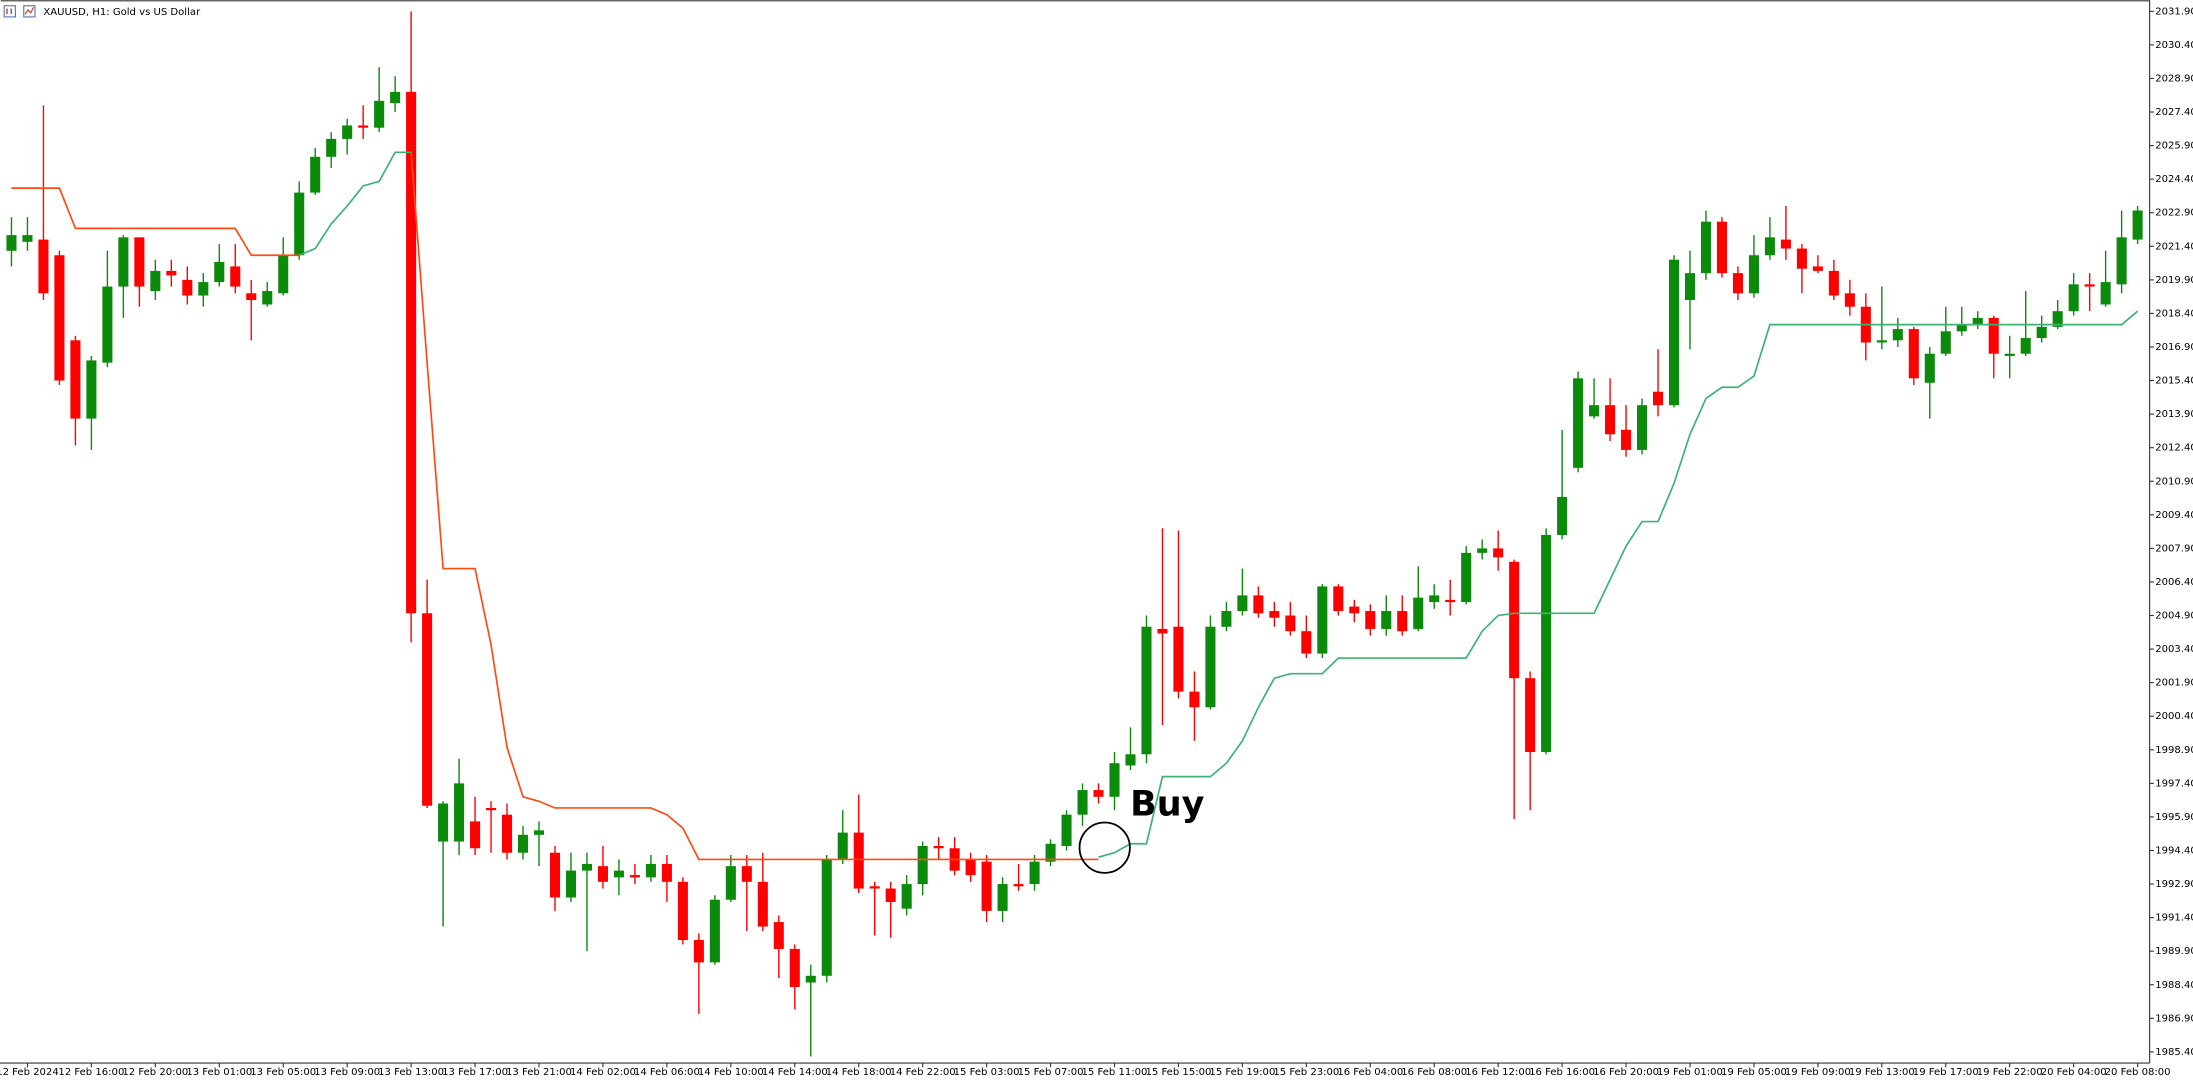  I want to click on y-tick-label: 1992.90, so click(2174, 884).